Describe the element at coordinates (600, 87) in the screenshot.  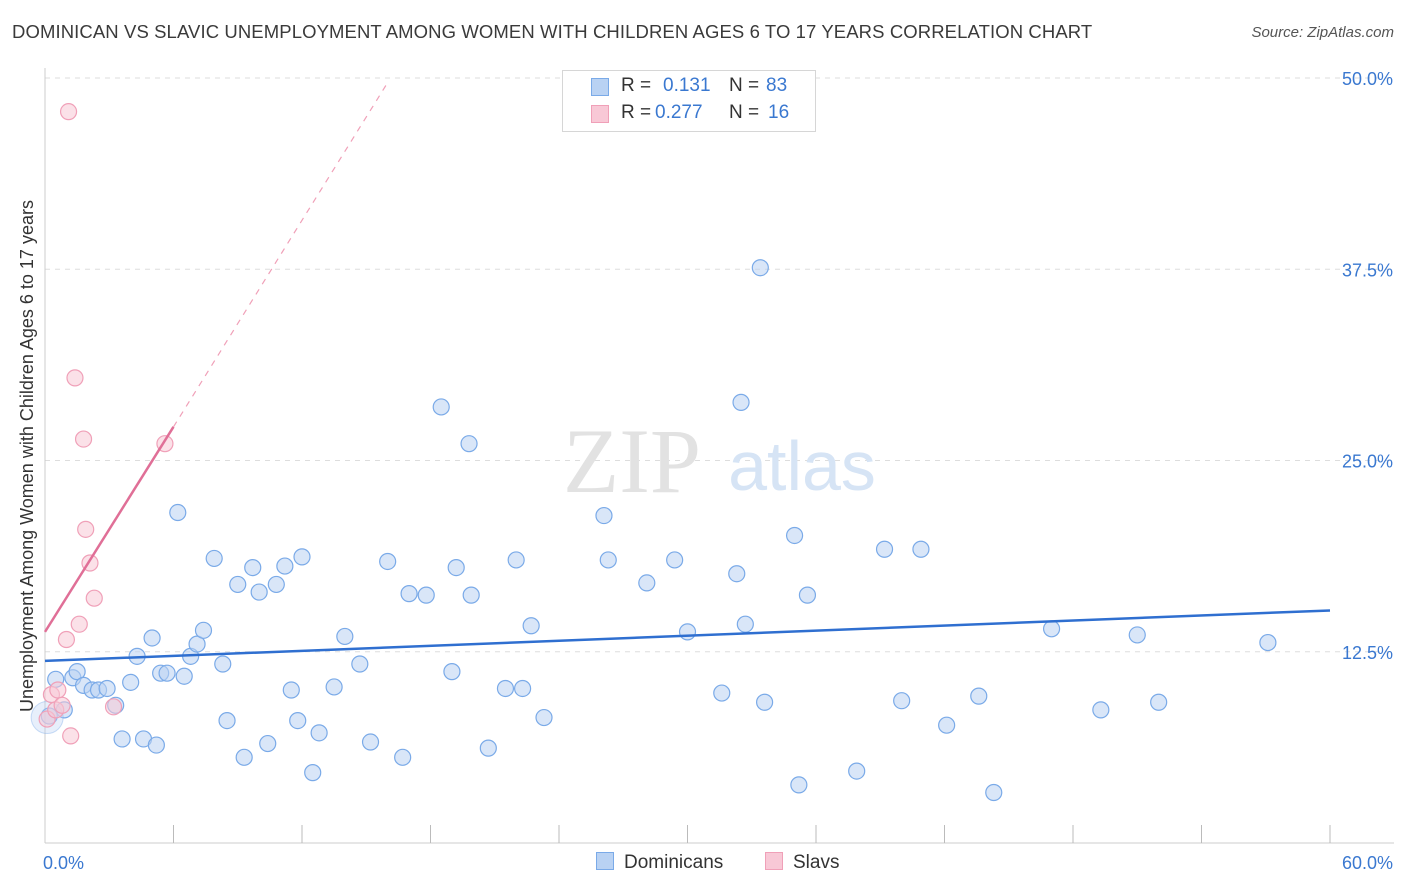
I see `legend-swatch-dominicans` at that location.